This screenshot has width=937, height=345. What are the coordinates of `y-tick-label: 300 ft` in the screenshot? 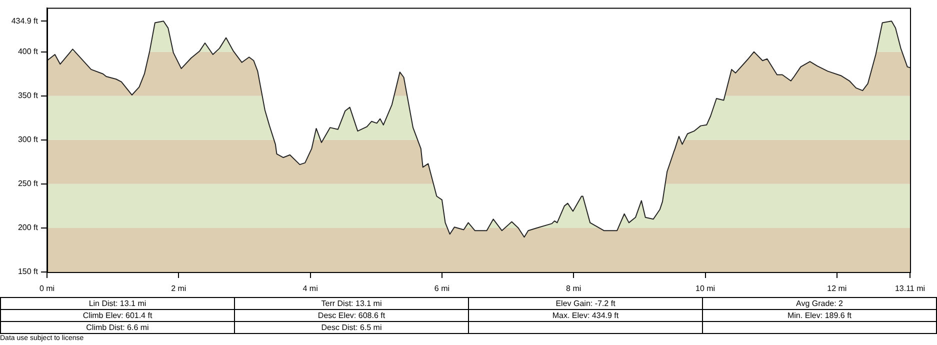 It's located at (28, 139).